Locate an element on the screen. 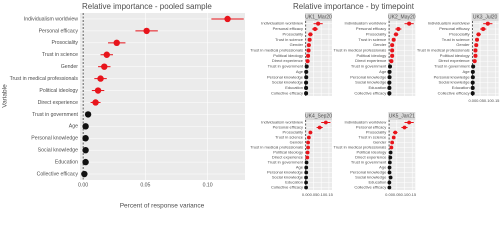  y-tick-label: Individualism worldview is located at coordinates (51, 19).